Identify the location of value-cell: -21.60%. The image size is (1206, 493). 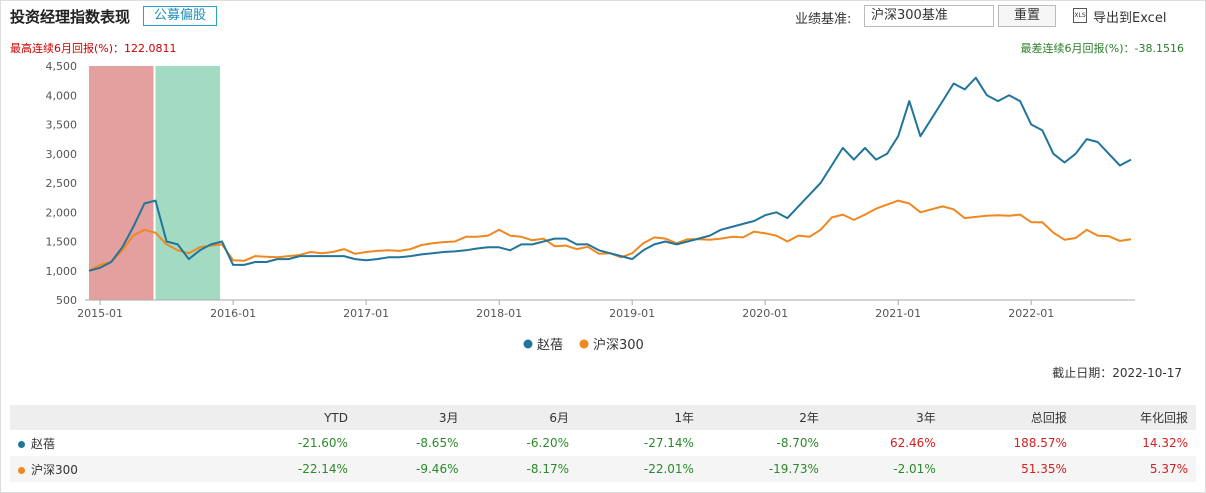
(322, 443).